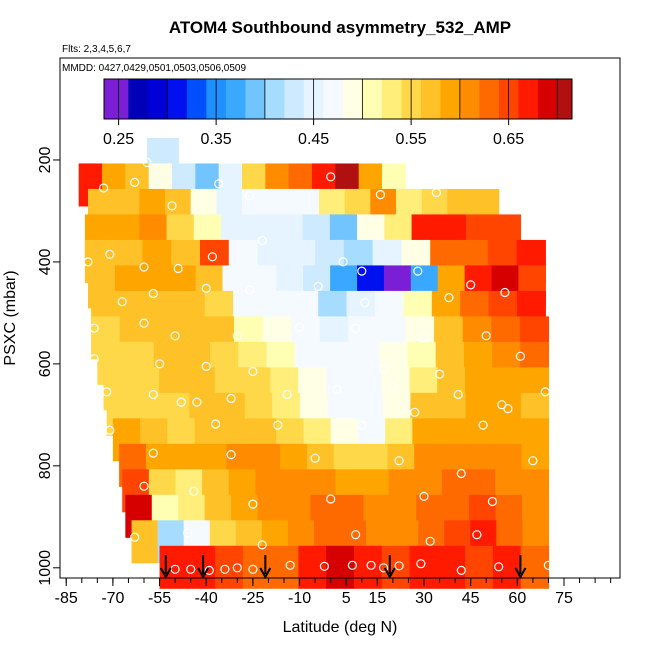  I want to click on colorbar: 0.25 0.35 0.45 0.55 0.65, so click(338, 113).